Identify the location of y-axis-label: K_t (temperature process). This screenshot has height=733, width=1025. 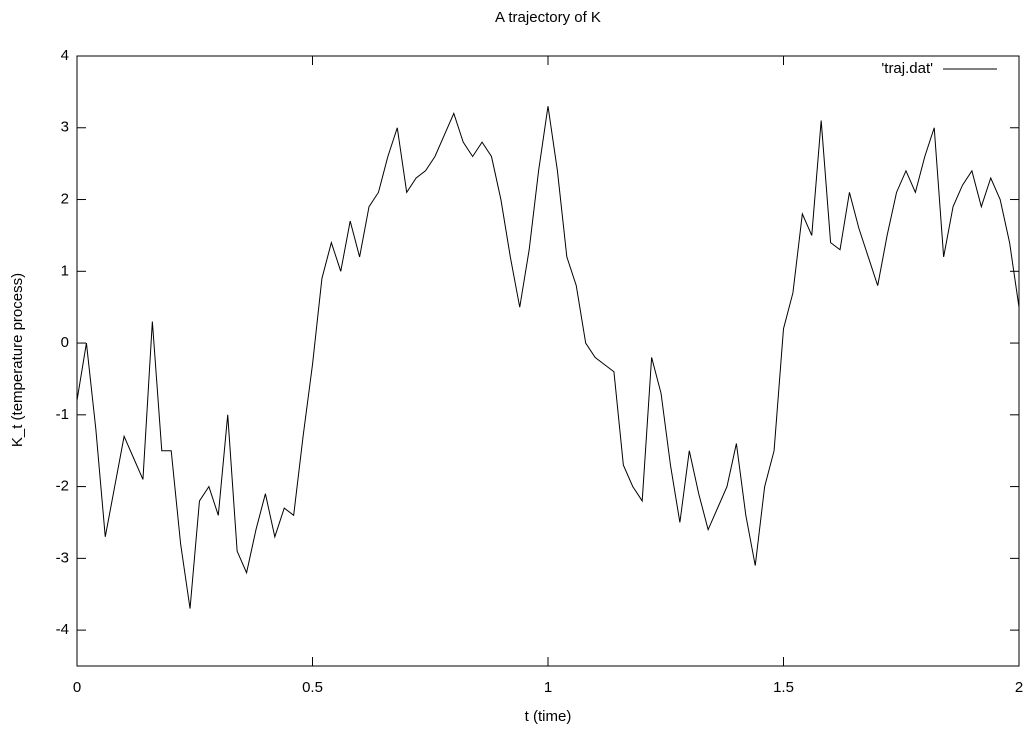
(17, 360).